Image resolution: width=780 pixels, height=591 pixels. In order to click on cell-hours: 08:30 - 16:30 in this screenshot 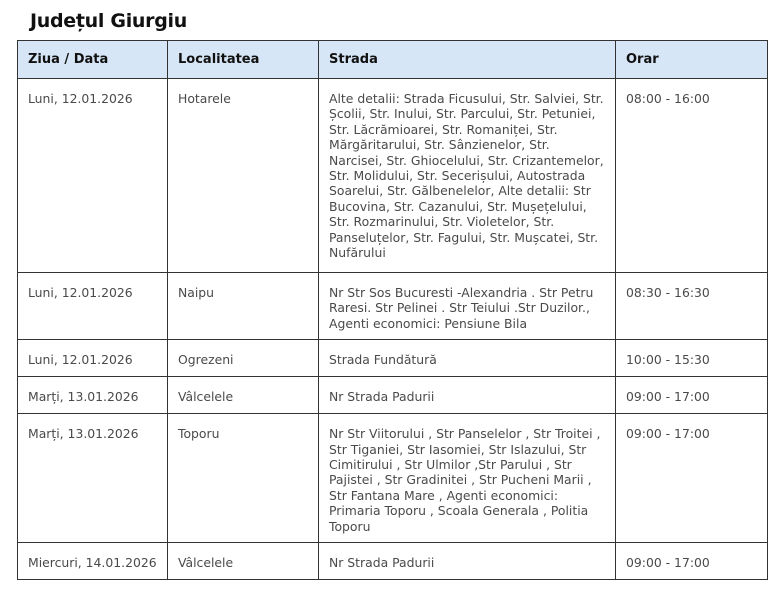, I will do `click(691, 306)`.